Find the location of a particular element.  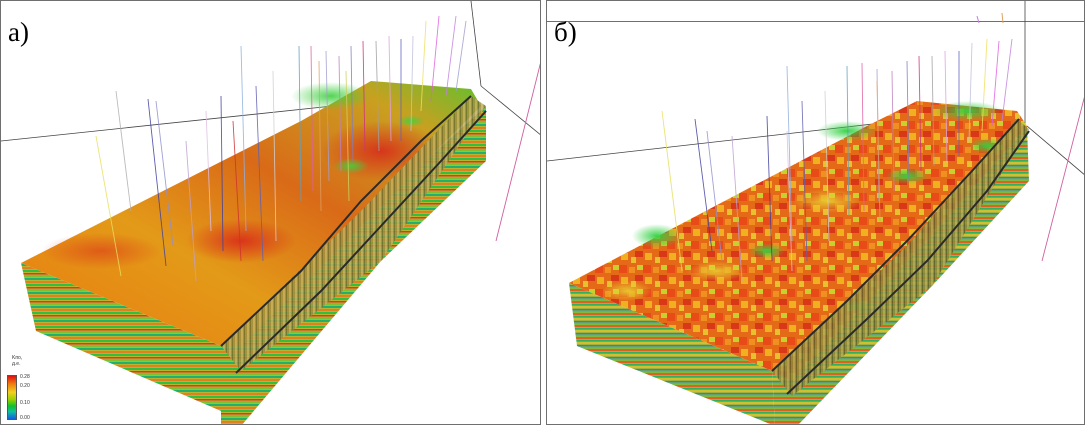

panel-a-label: а) is located at coordinates (18, 32).